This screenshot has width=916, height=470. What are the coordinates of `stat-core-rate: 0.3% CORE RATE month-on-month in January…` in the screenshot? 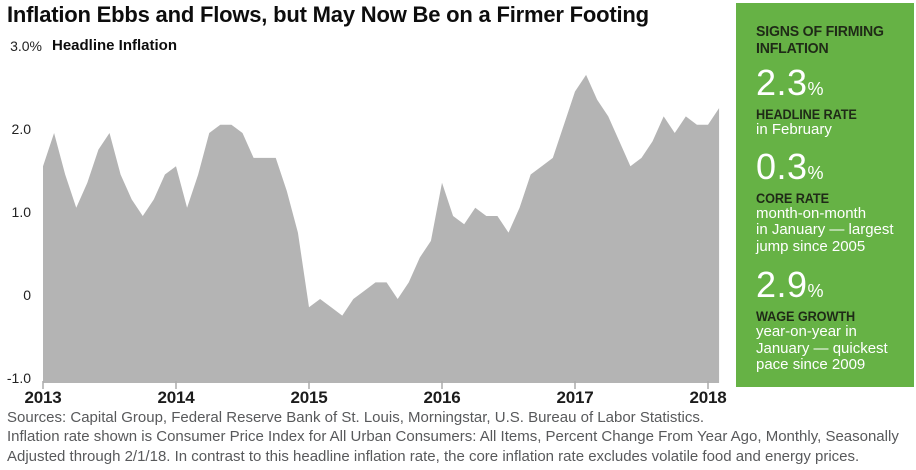 It's located at (826, 200).